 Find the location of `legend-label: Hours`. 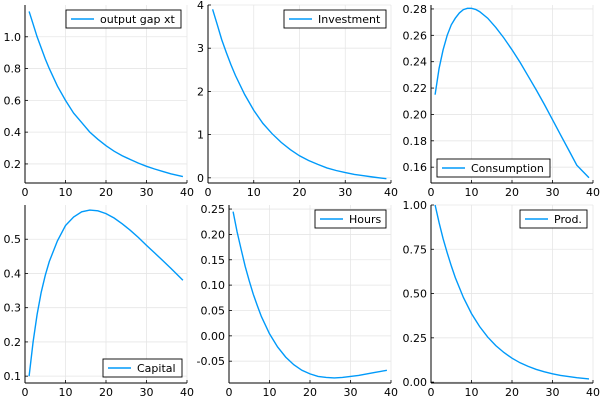

legend-label: Hours is located at coordinates (365, 219).